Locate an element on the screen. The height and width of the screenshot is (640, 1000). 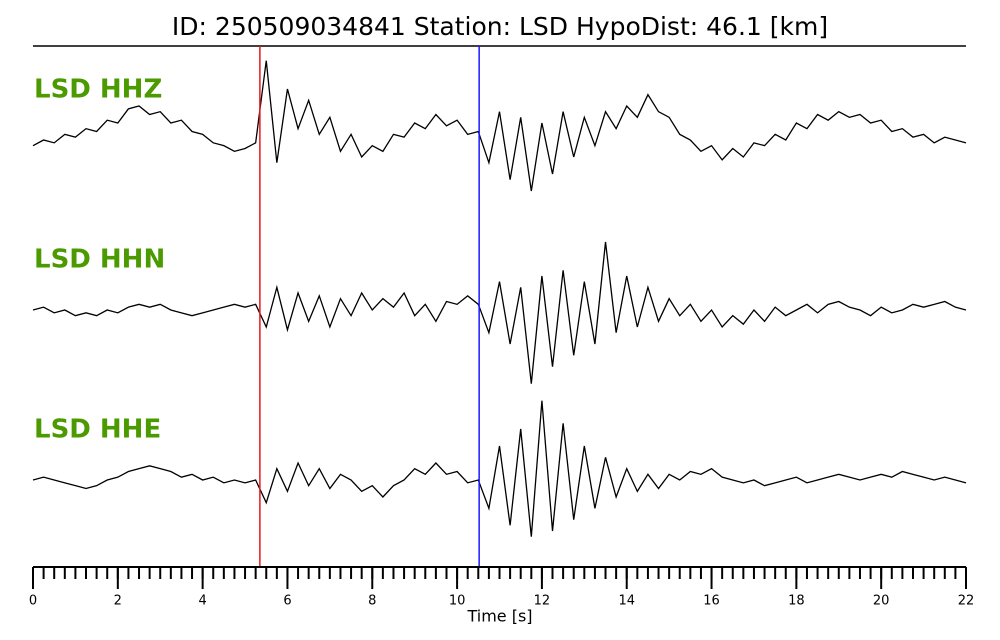
x-tick-label: 20 is located at coordinates (881, 601).